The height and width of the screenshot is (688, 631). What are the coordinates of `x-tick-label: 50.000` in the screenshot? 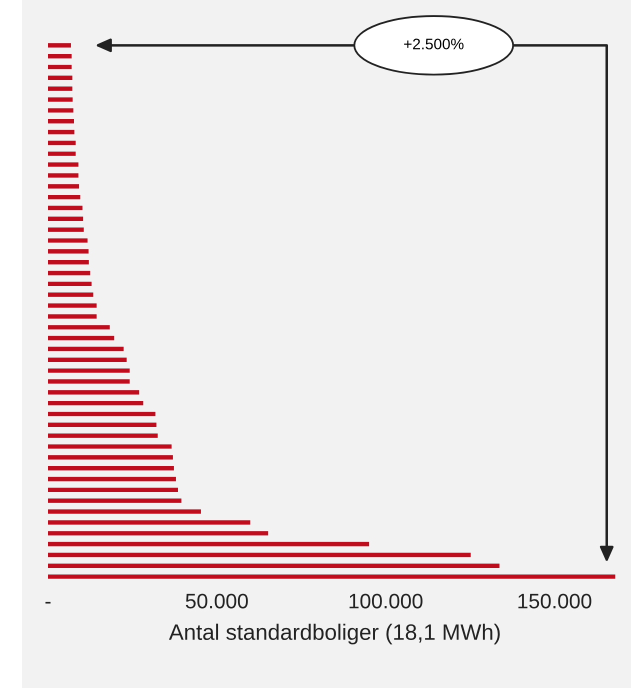 It's located at (217, 601).